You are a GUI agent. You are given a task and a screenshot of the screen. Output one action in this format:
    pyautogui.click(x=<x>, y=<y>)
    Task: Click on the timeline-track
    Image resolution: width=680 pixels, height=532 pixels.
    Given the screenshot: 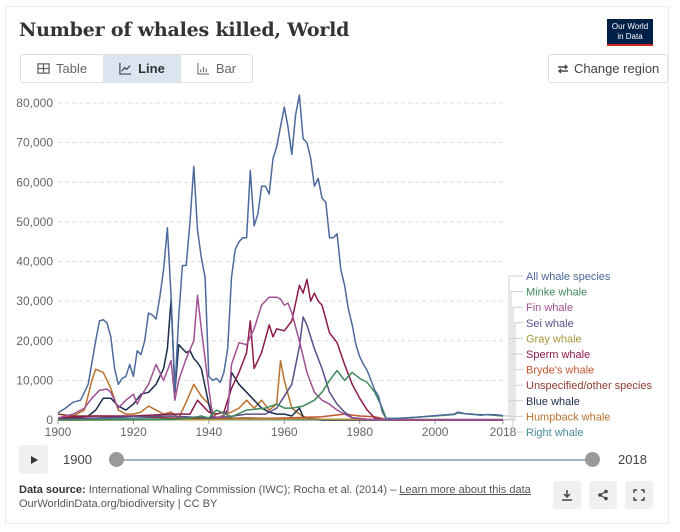 What is the action you would take?
    pyautogui.click(x=354, y=460)
    